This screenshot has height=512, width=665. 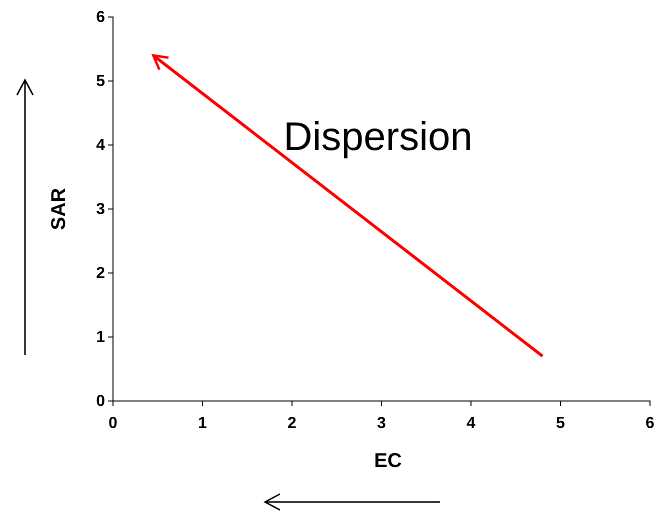 I want to click on y-tick-label: 6, so click(x=101, y=17).